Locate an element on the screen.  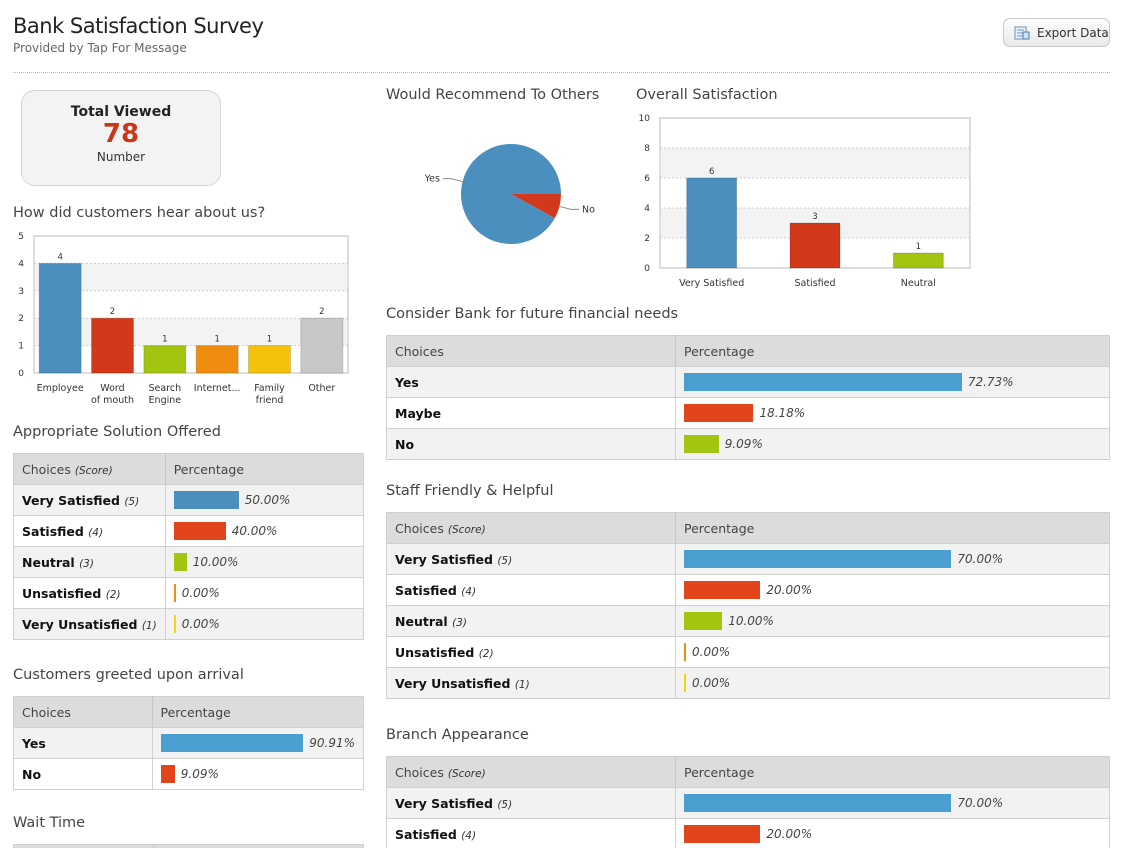
x-tick-label: friend is located at coordinates (270, 400).